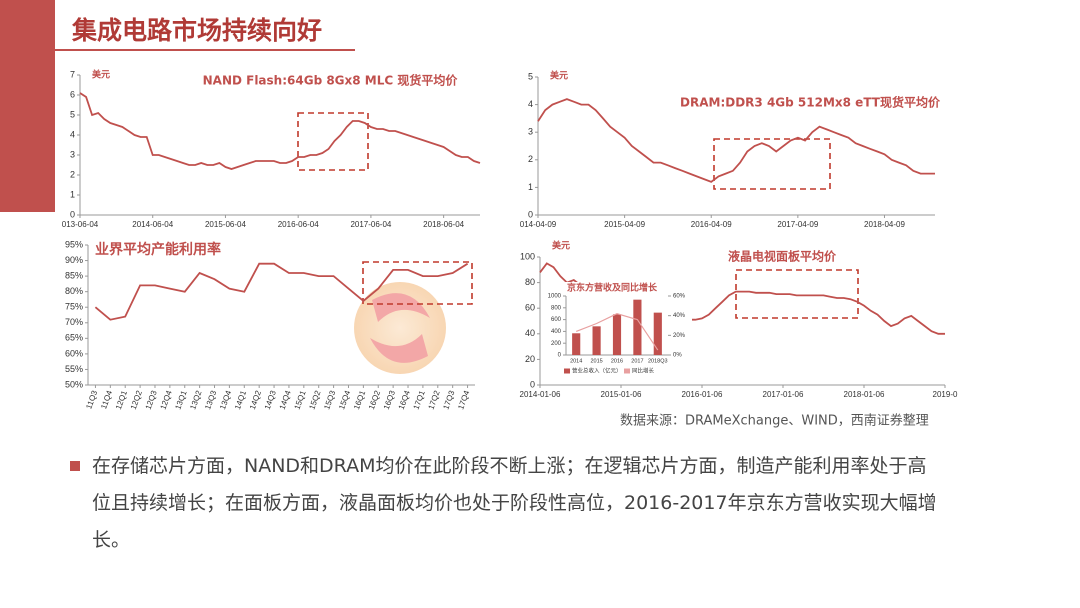 The image size is (1080, 608). Describe the element at coordinates (158, 249) in the screenshot. I see `chart-title: 业界平均产能利用率` at that location.